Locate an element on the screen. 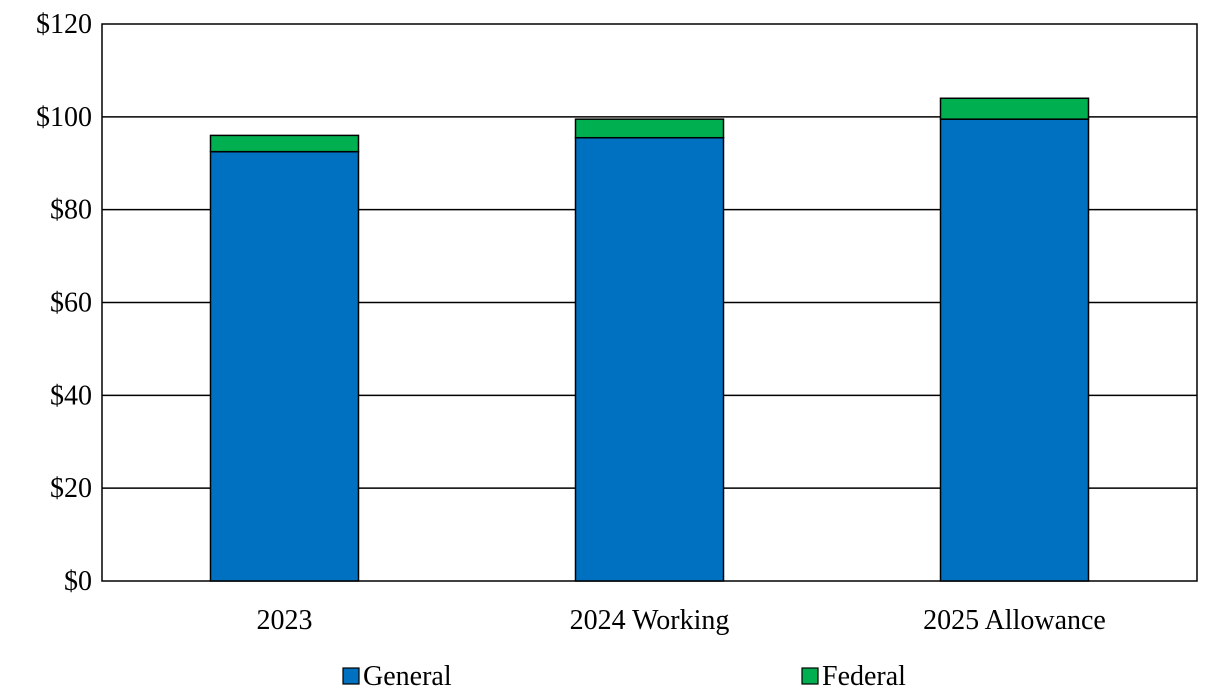 Image resolution: width=1212 pixels, height=691 pixels. y-tick-label: $60 is located at coordinates (71, 303).